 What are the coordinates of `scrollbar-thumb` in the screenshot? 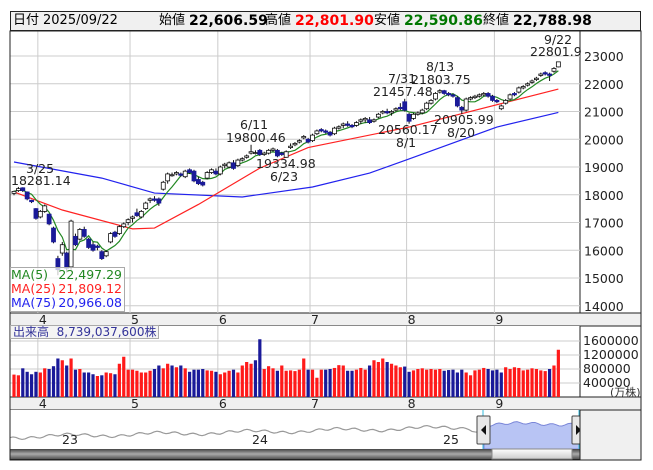 It's located at (532, 454).